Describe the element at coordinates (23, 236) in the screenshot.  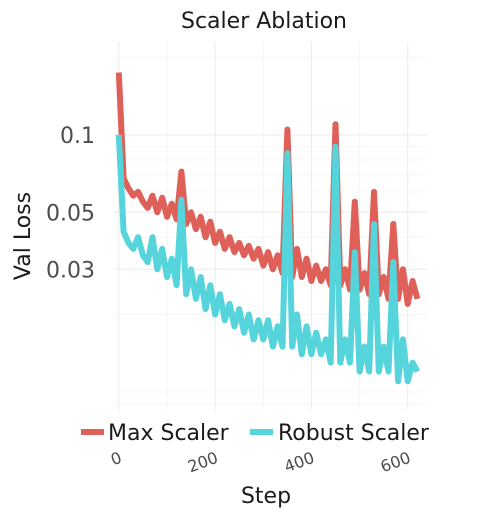
I see `y-axis-title: Val Loss` at that location.